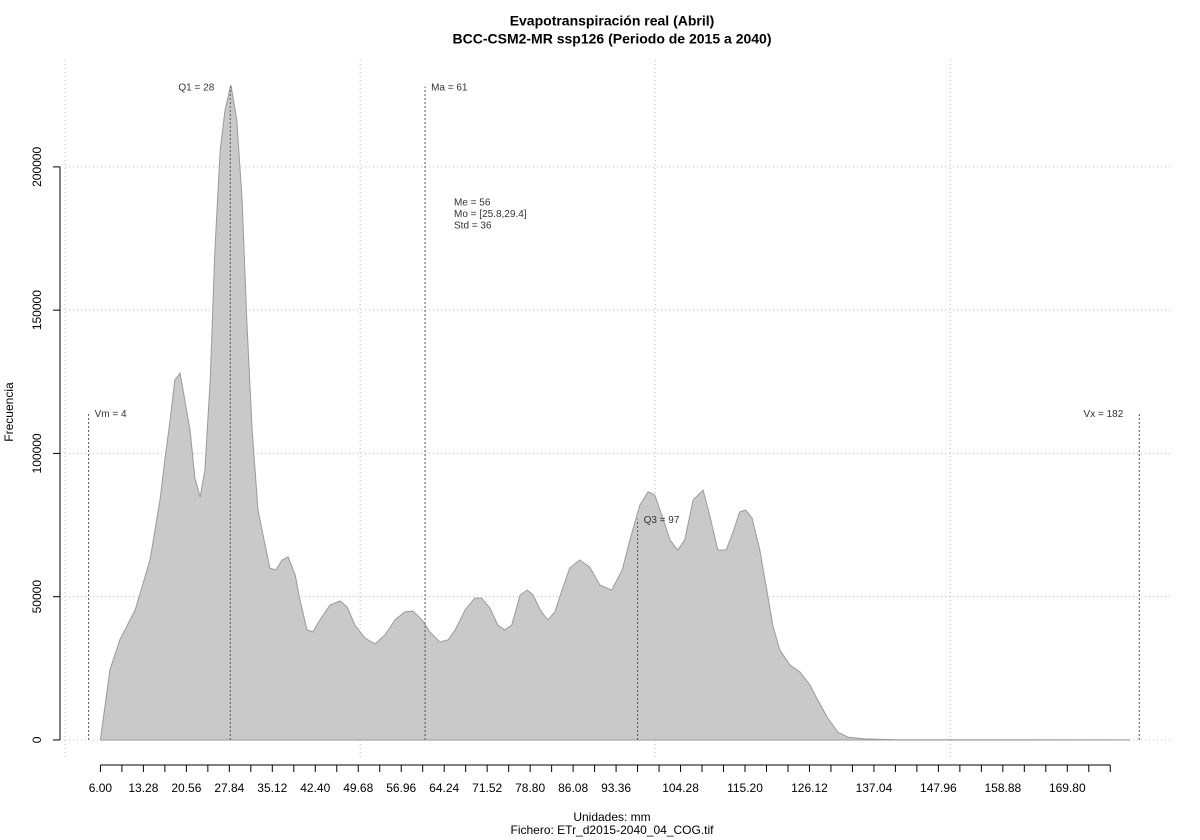  I want to click on annotation-label: Q3 = 97, so click(662, 520).